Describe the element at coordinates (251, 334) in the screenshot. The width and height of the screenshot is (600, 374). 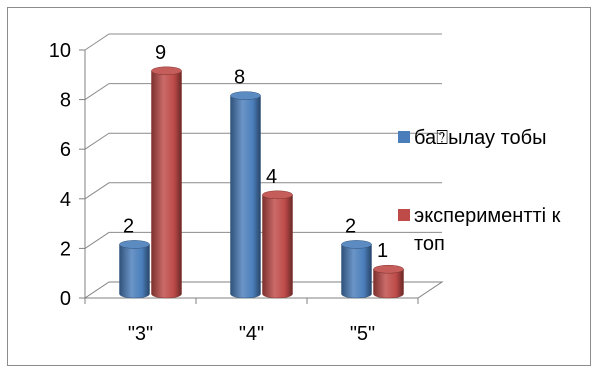
I see `x-tick-label: "4"` at that location.